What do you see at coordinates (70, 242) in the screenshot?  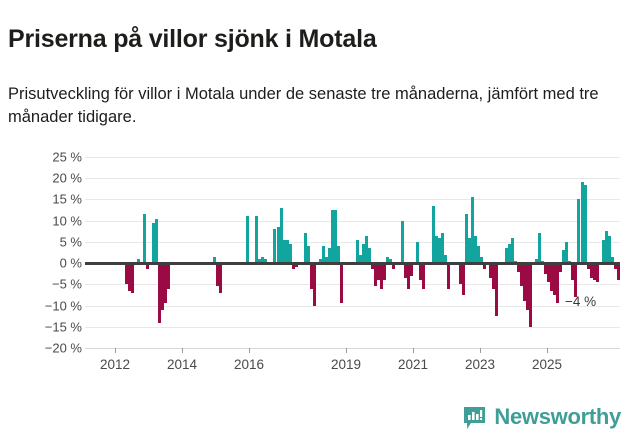 I see `y-axis-tick-label: 5 %` at bounding box center [70, 242].